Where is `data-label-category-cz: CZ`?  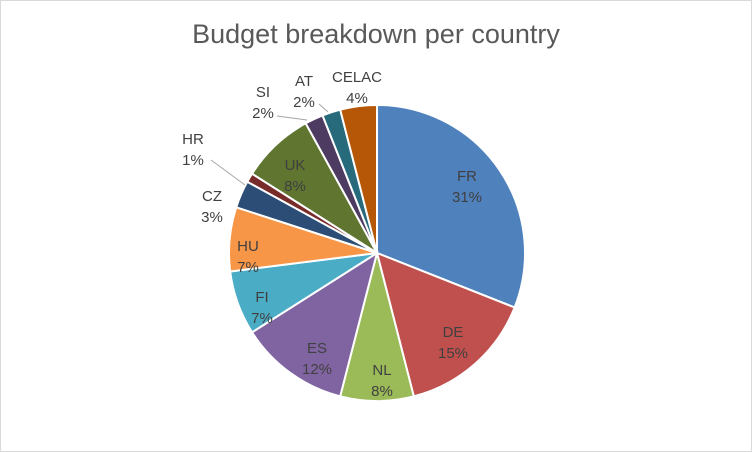
data-label-category-cz: CZ is located at coordinates (212, 196).